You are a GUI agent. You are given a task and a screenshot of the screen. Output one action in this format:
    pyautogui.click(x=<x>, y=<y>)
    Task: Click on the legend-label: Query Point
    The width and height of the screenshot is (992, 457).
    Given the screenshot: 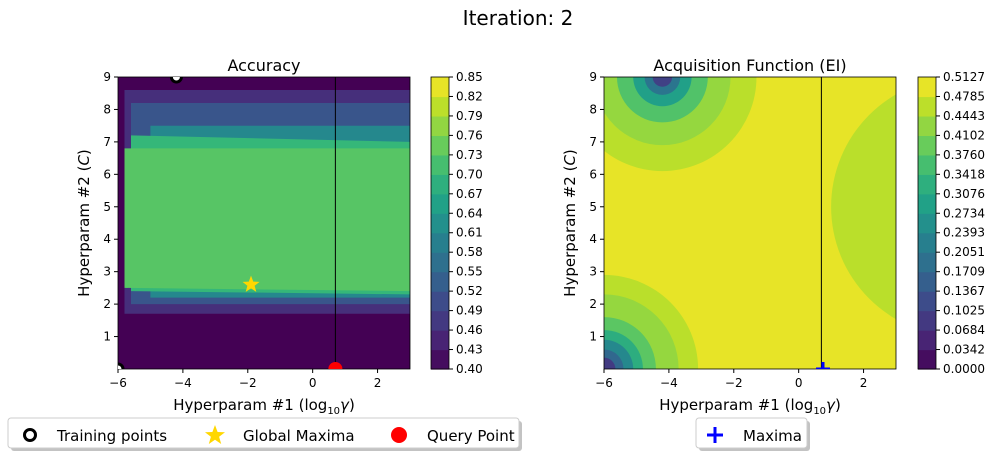 What is the action you would take?
    pyautogui.click(x=471, y=436)
    